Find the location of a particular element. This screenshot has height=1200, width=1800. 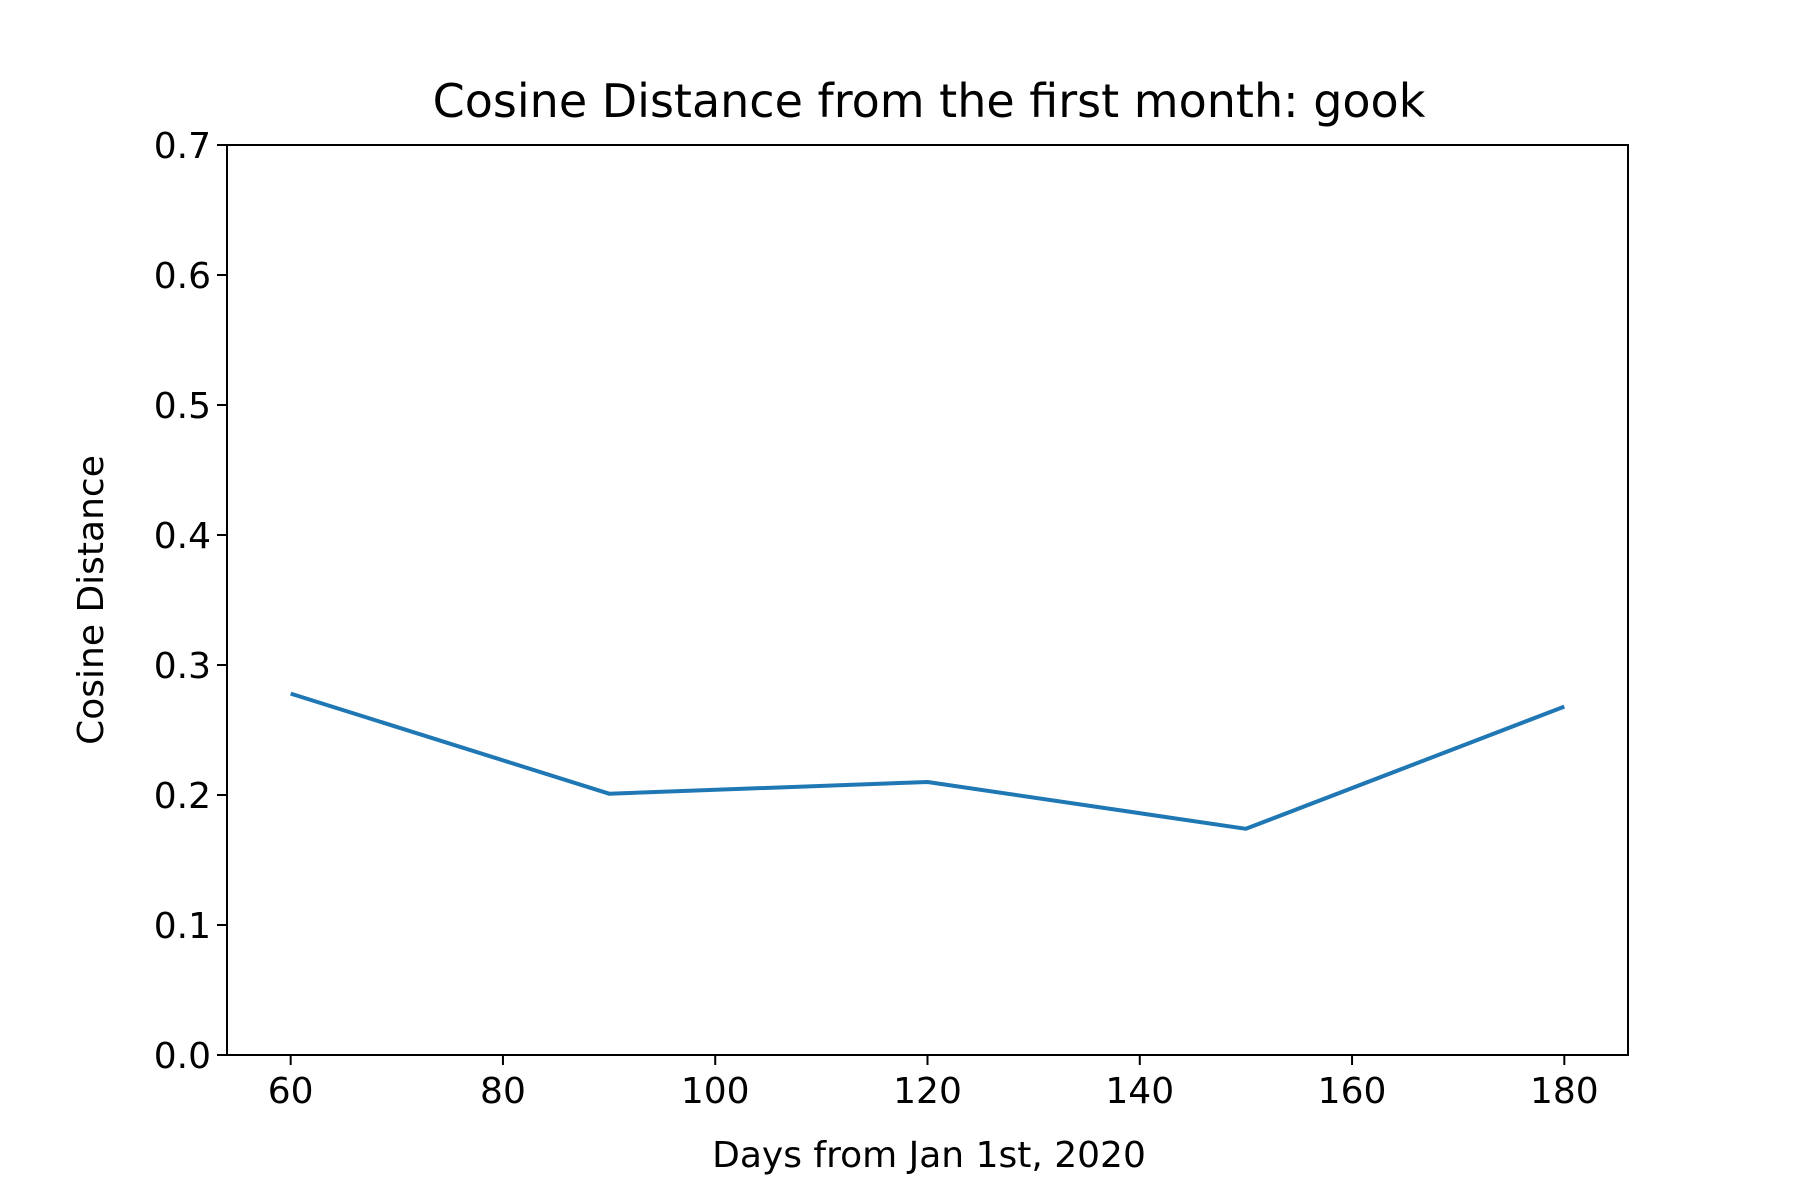

y-tick-label: 0.4 is located at coordinates (182, 536).